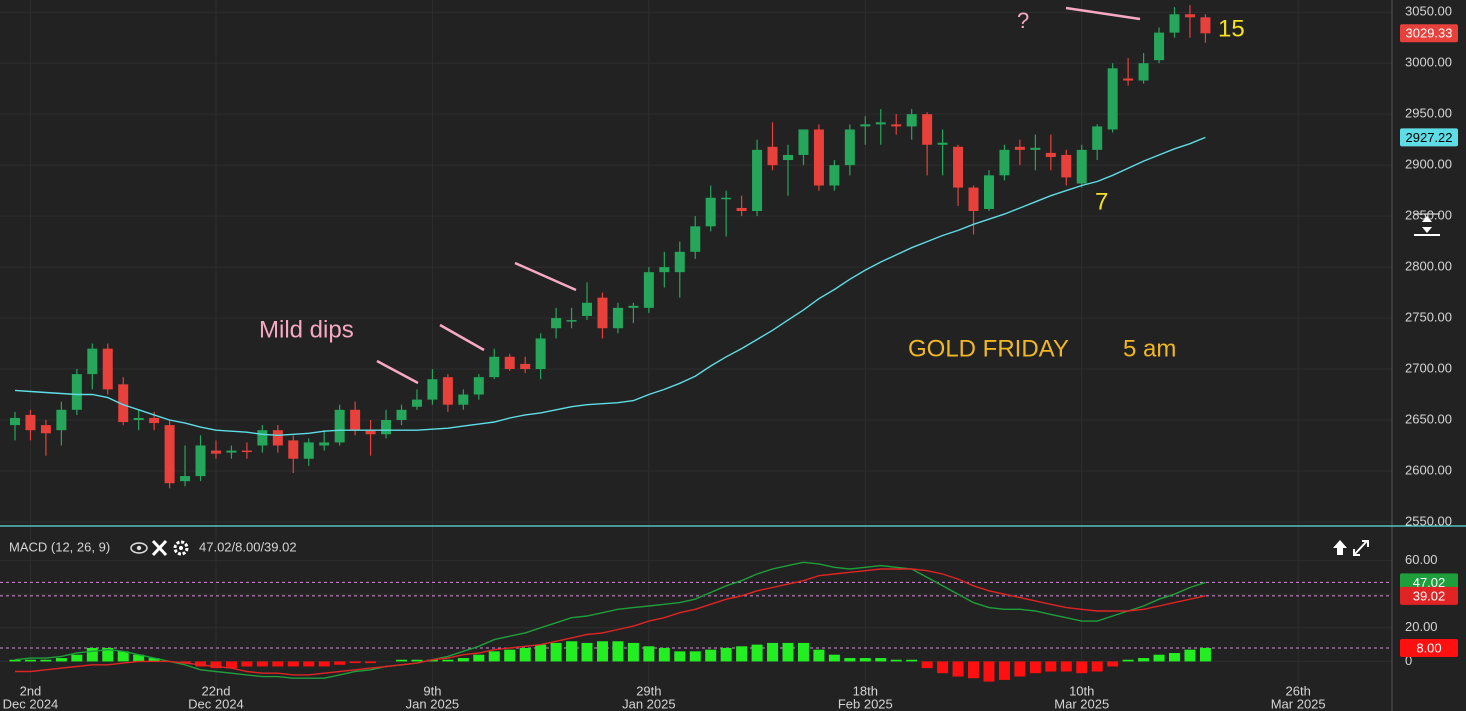 The image size is (1466, 711). Describe the element at coordinates (1421, 559) in the screenshot. I see `y-tick-label: 60.00` at that location.